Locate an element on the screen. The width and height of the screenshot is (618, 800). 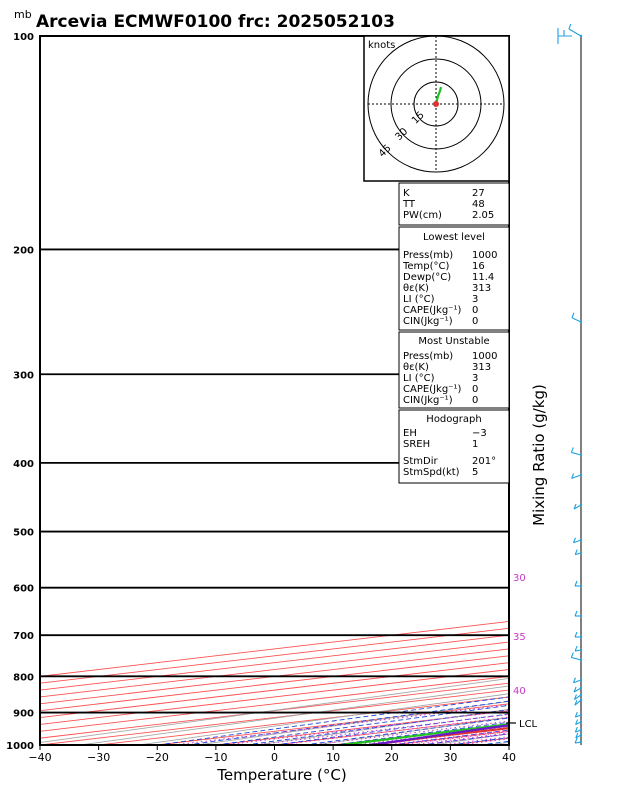
moist-adiabat-line is located at coordinates (333, 720).